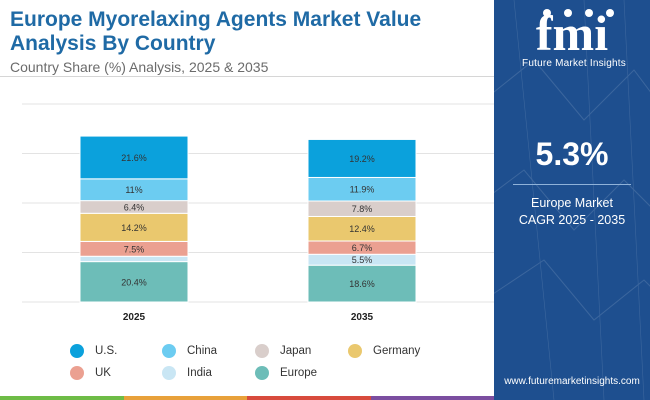 Image resolution: width=650 pixels, height=400 pixels. Describe the element at coordinates (113, 43) in the screenshot. I see `chart-title-line2: Analysis By Country` at that location.